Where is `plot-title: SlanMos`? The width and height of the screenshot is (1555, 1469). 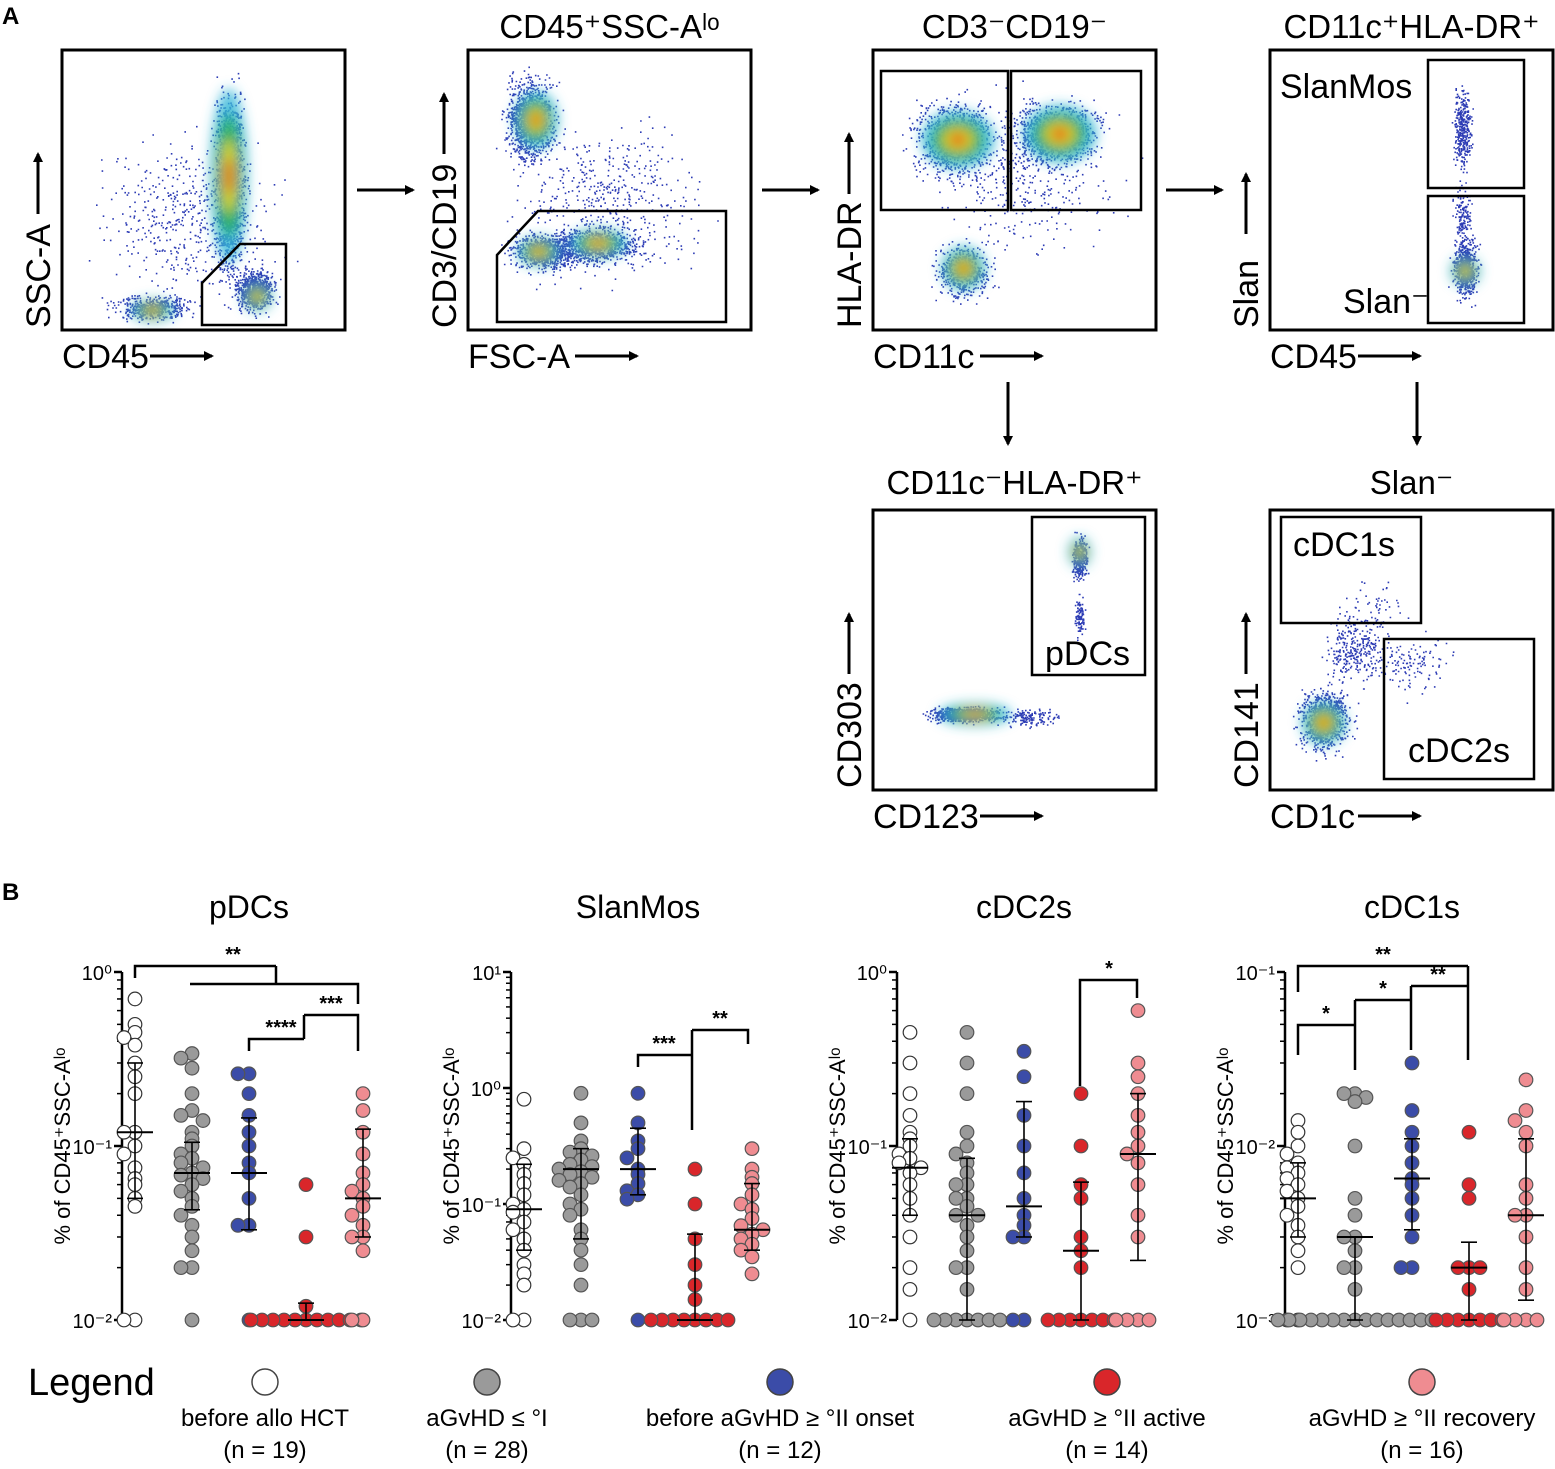
plot-title: SlanMos is located at coordinates (638, 907).